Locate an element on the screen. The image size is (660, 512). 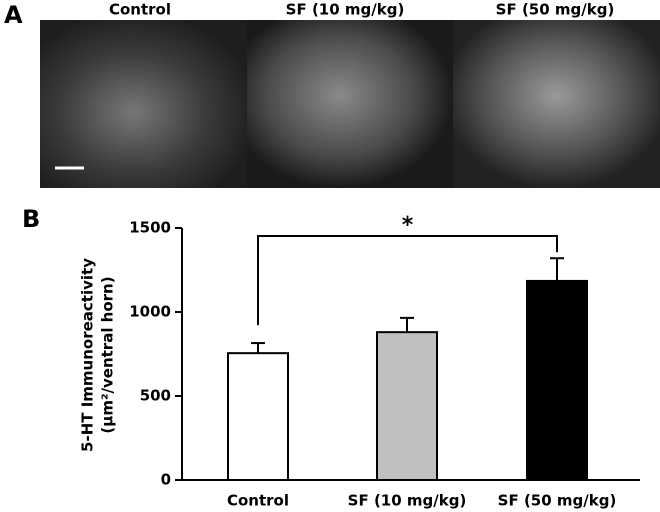
x-tick-label: Control is located at coordinates (258, 501).